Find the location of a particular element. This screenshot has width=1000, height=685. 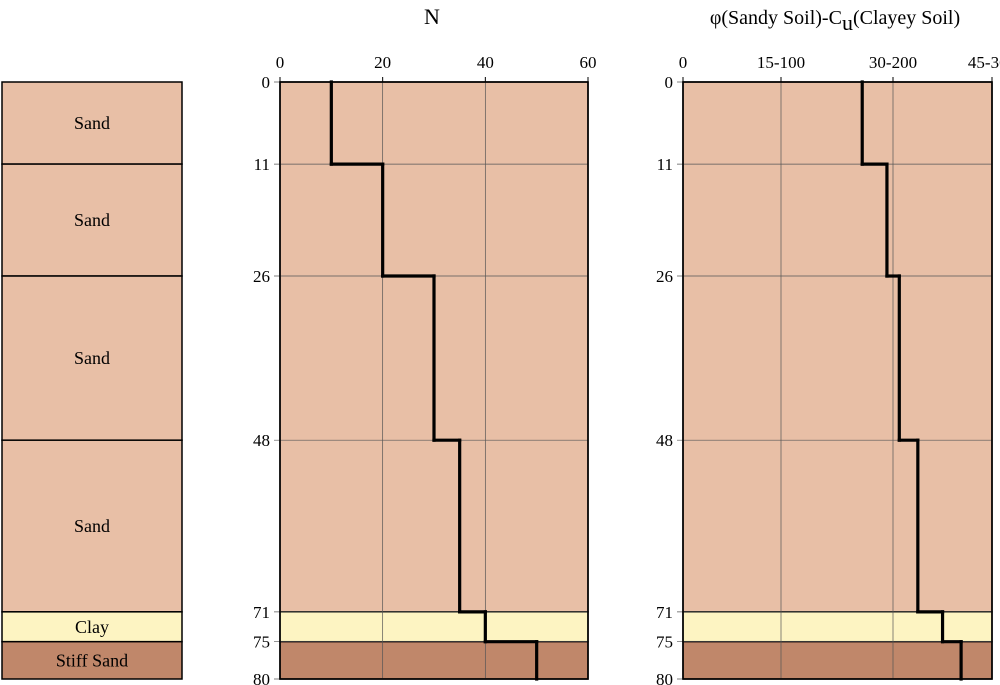

n-y-tick-label: 26 is located at coordinates (261, 276).